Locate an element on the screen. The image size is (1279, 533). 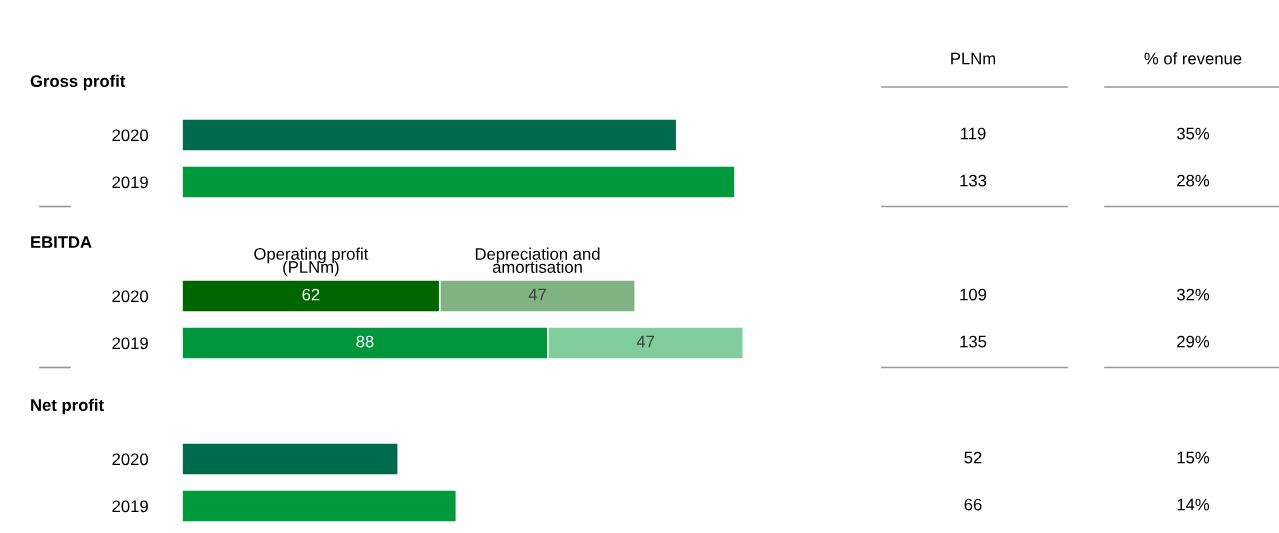
text: 32% is located at coordinates (1193, 294).